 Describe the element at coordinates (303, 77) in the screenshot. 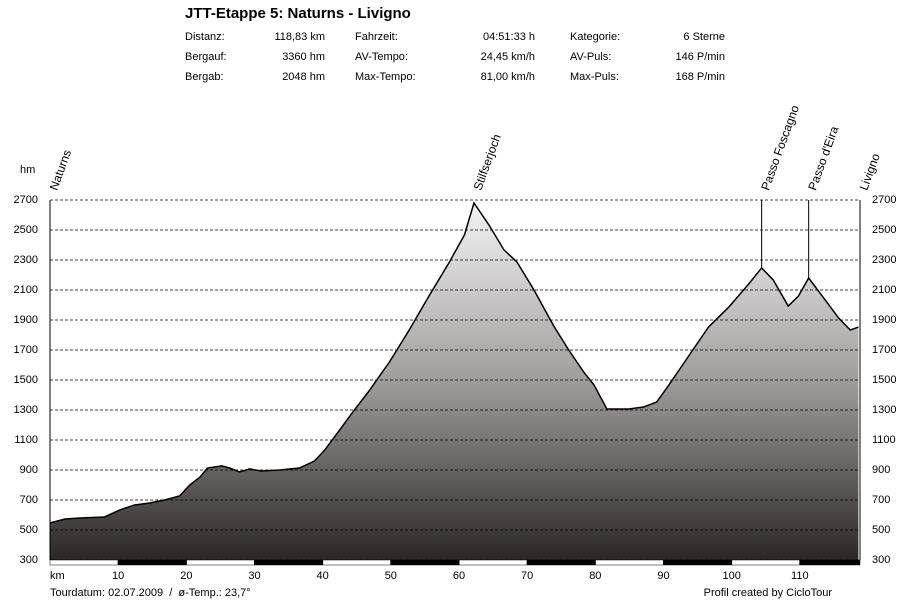

I see `stat-value: 2048 hm` at that location.